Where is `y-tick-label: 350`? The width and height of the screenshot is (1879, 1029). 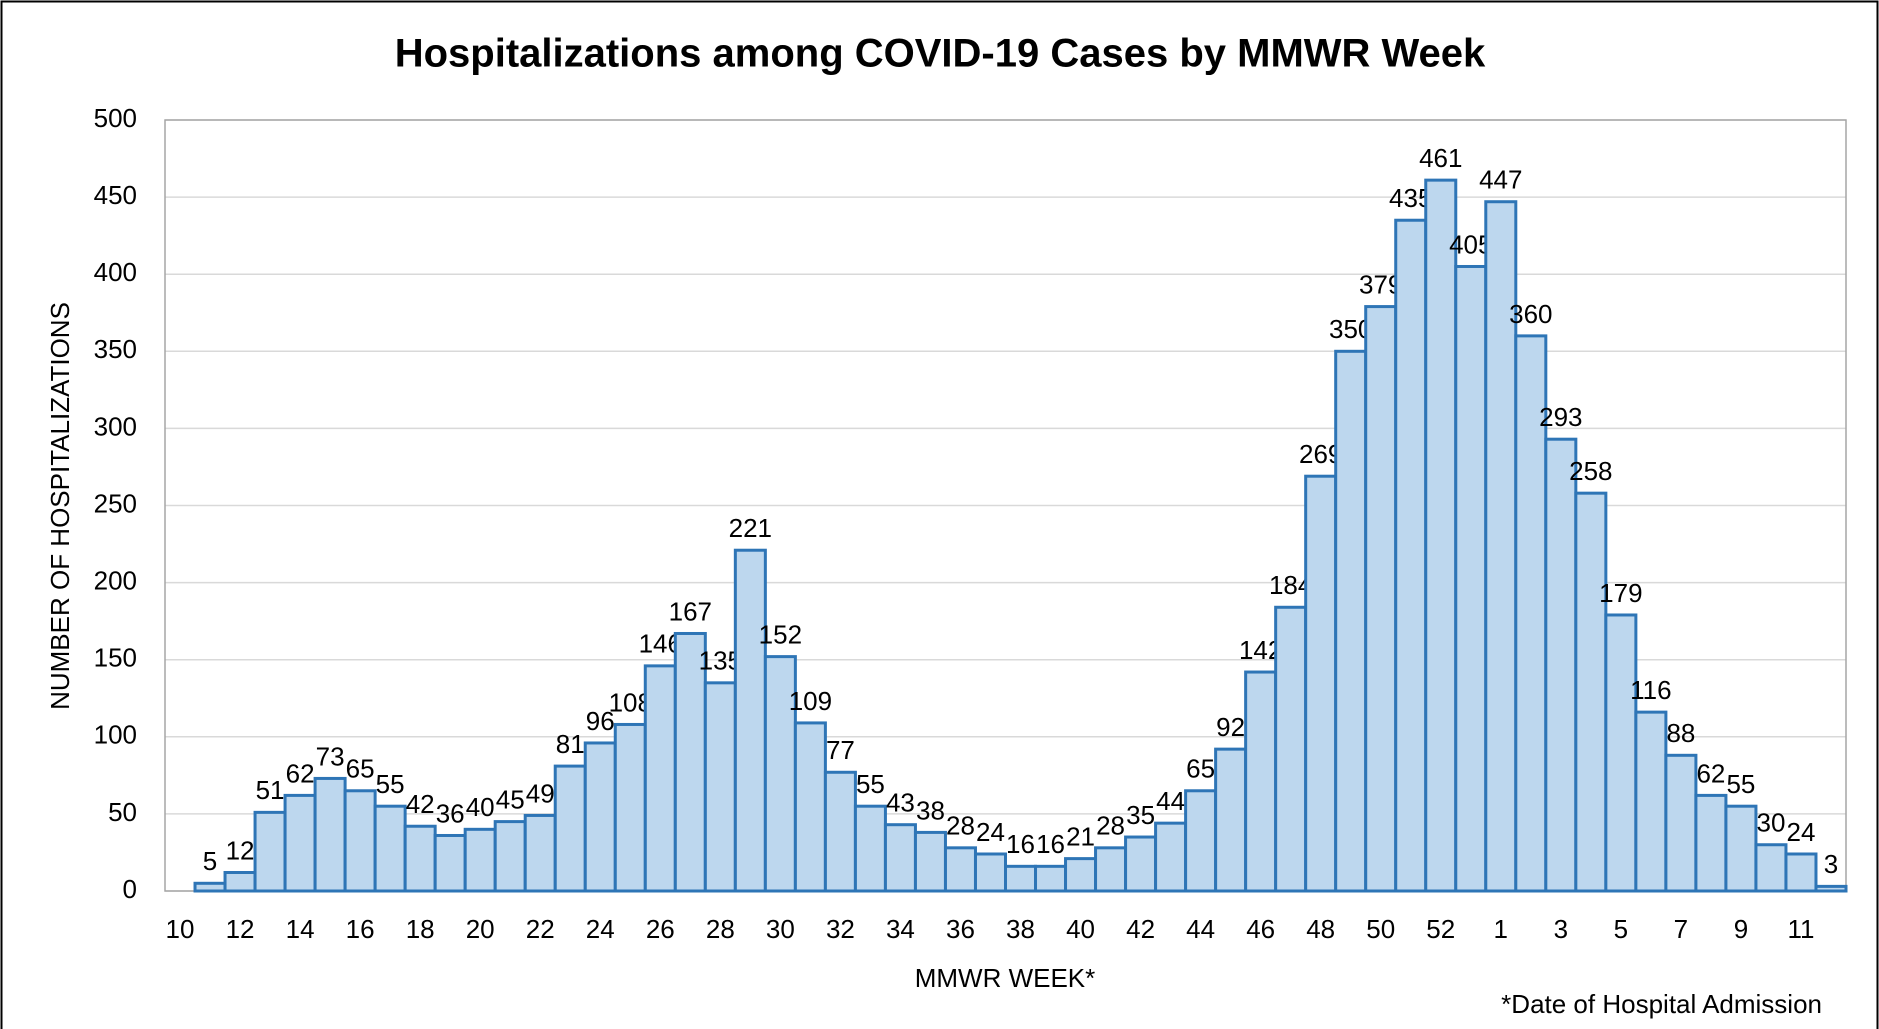 y-tick-label: 350 is located at coordinates (115, 349).